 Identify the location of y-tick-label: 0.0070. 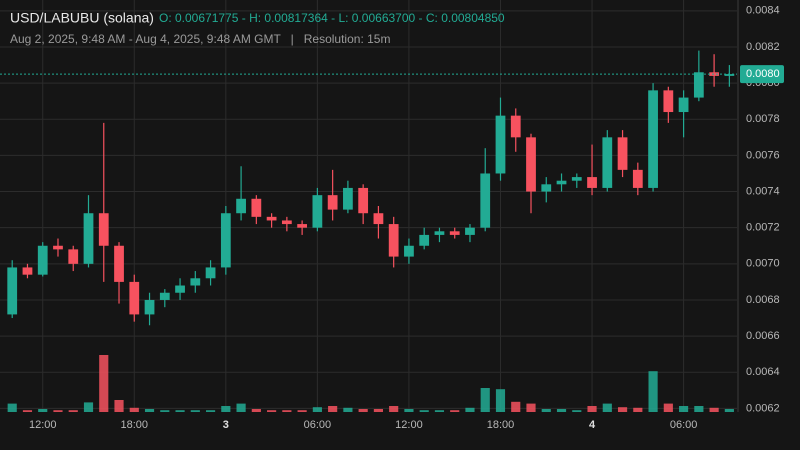
(763, 264).